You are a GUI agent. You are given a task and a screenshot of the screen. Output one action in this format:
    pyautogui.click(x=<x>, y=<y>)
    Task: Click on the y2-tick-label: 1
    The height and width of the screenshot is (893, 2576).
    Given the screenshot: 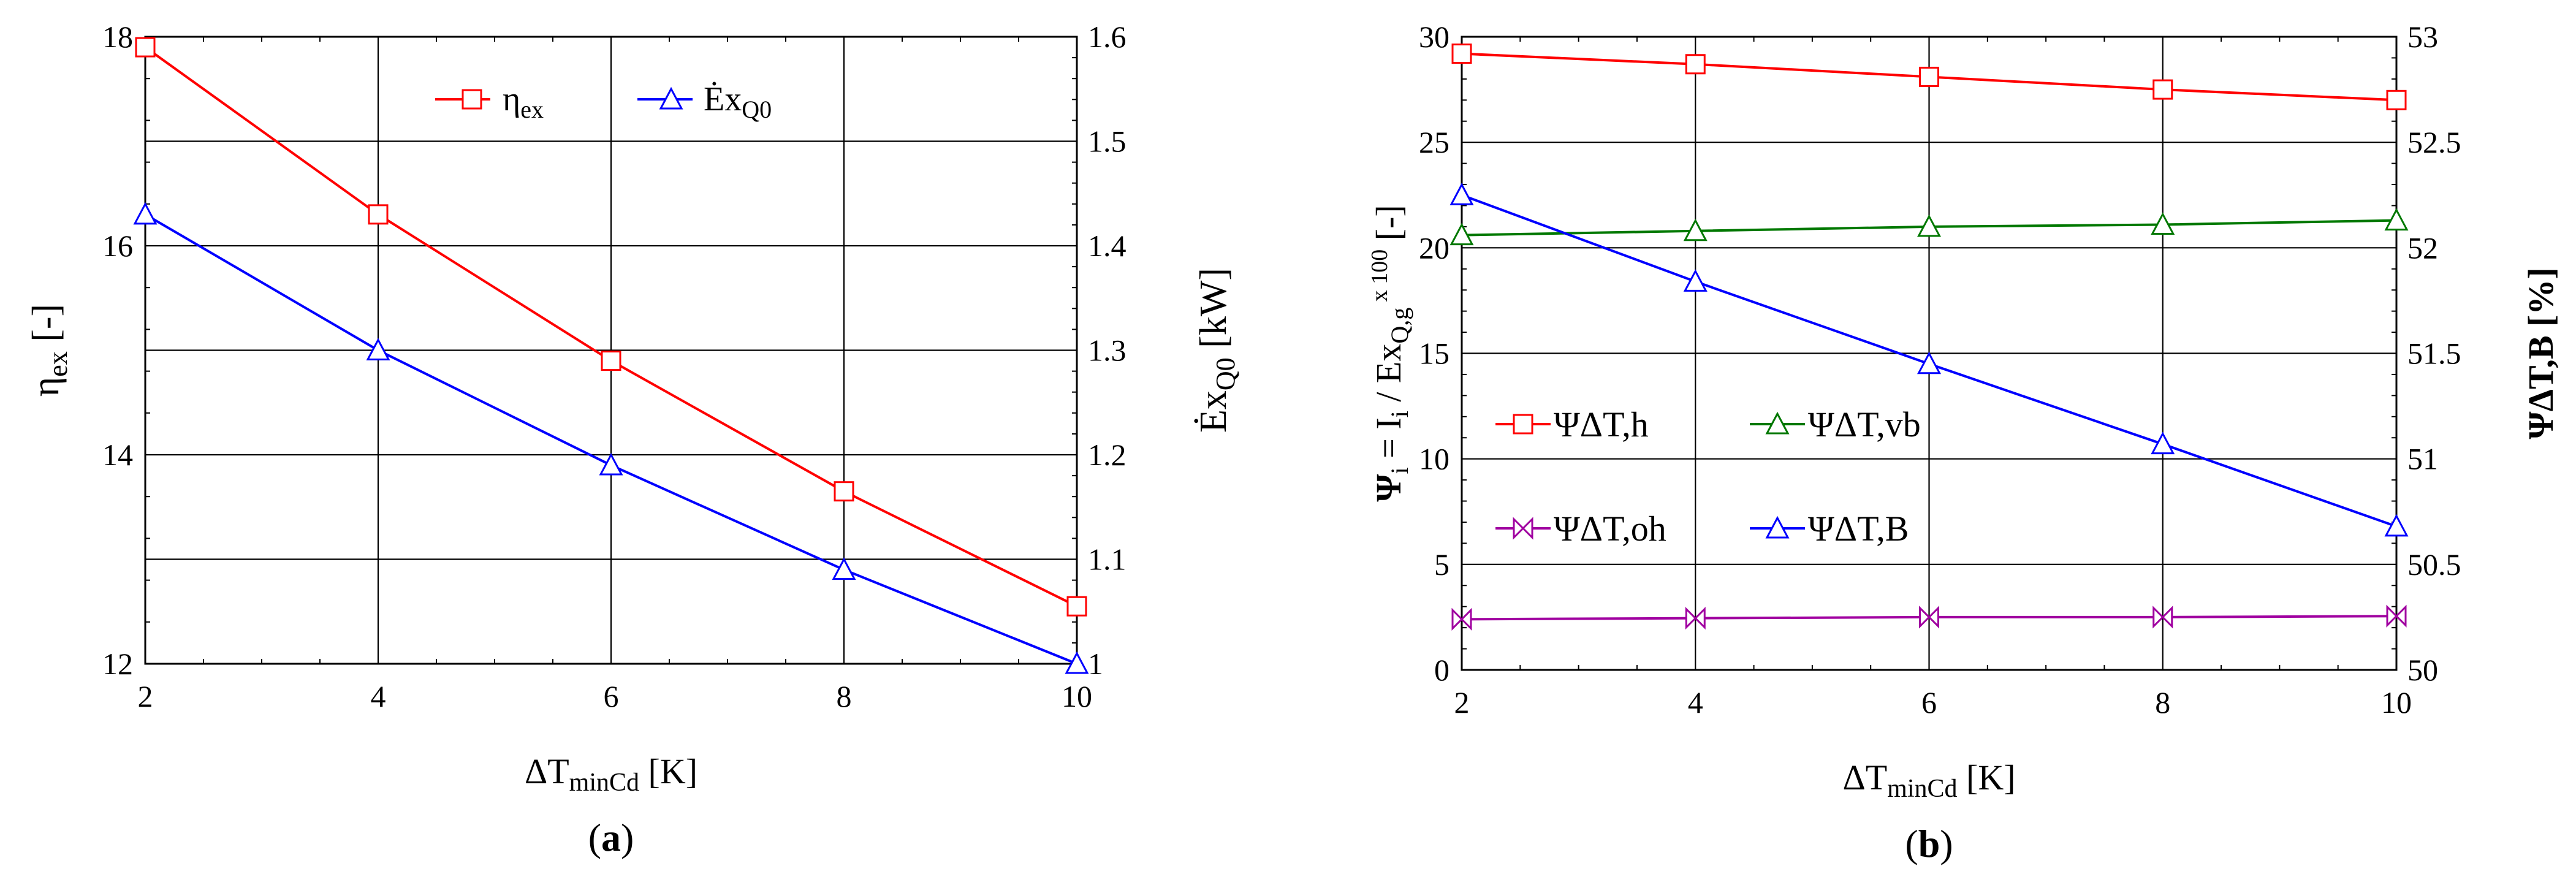 What is the action you would take?
    pyautogui.click(x=1095, y=664)
    